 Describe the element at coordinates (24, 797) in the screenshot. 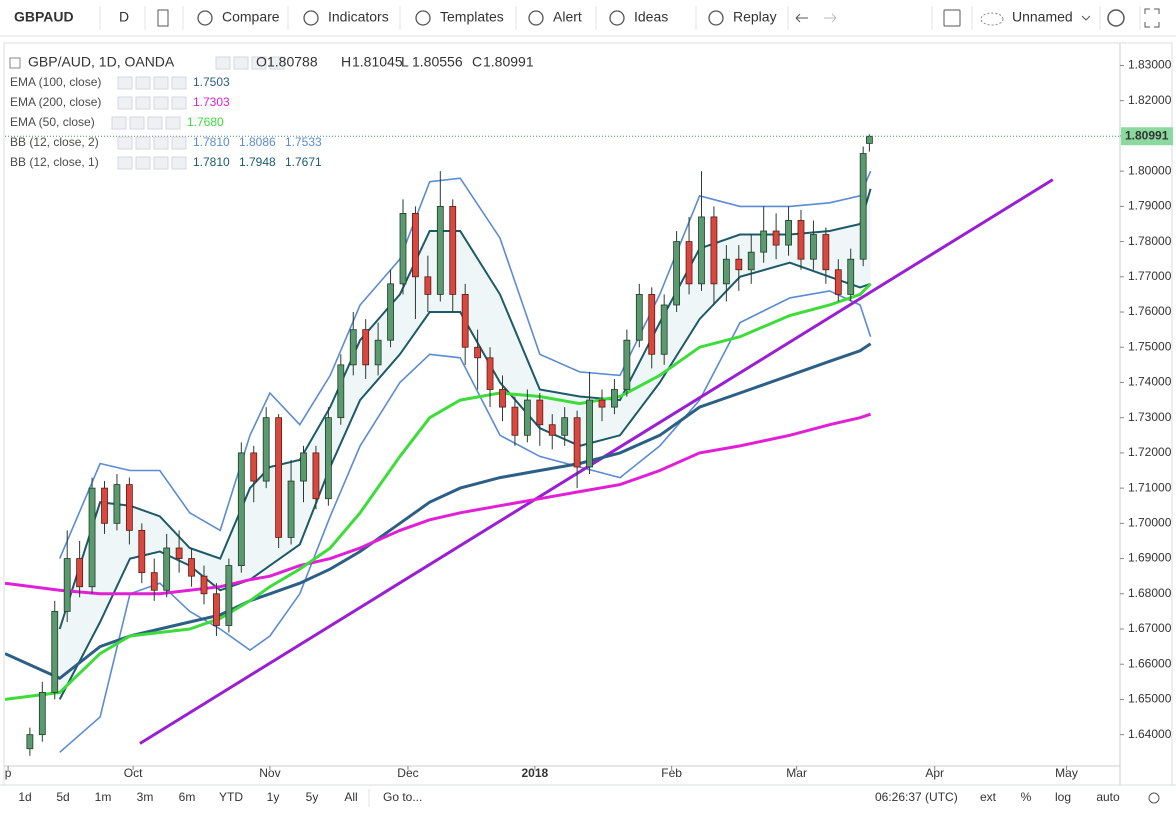

I see `range-button: 1d` at that location.